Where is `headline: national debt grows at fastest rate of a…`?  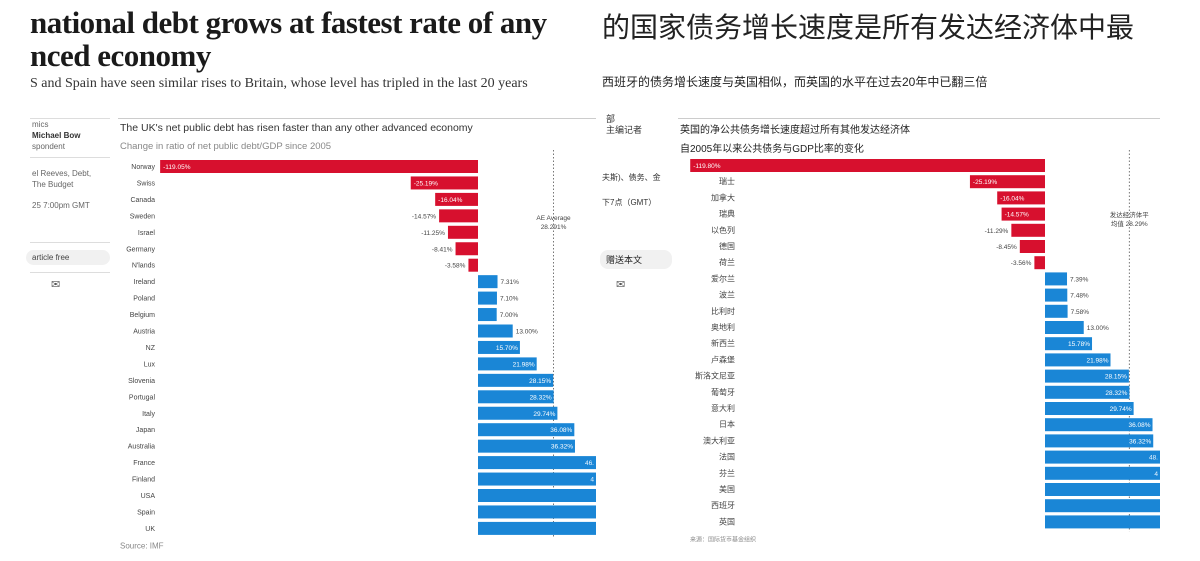 headline: national debt grows at fastest rate of a… is located at coordinates (288, 39).